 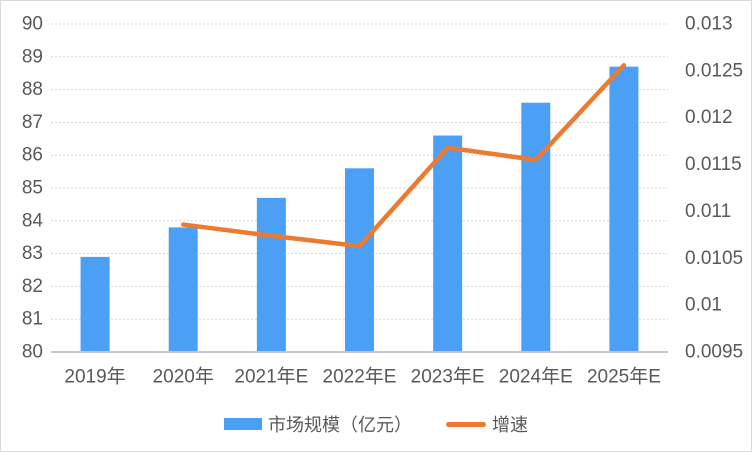 What do you see at coordinates (709, 117) in the screenshot?
I see `right-axis-tick-label: 0.012` at bounding box center [709, 117].